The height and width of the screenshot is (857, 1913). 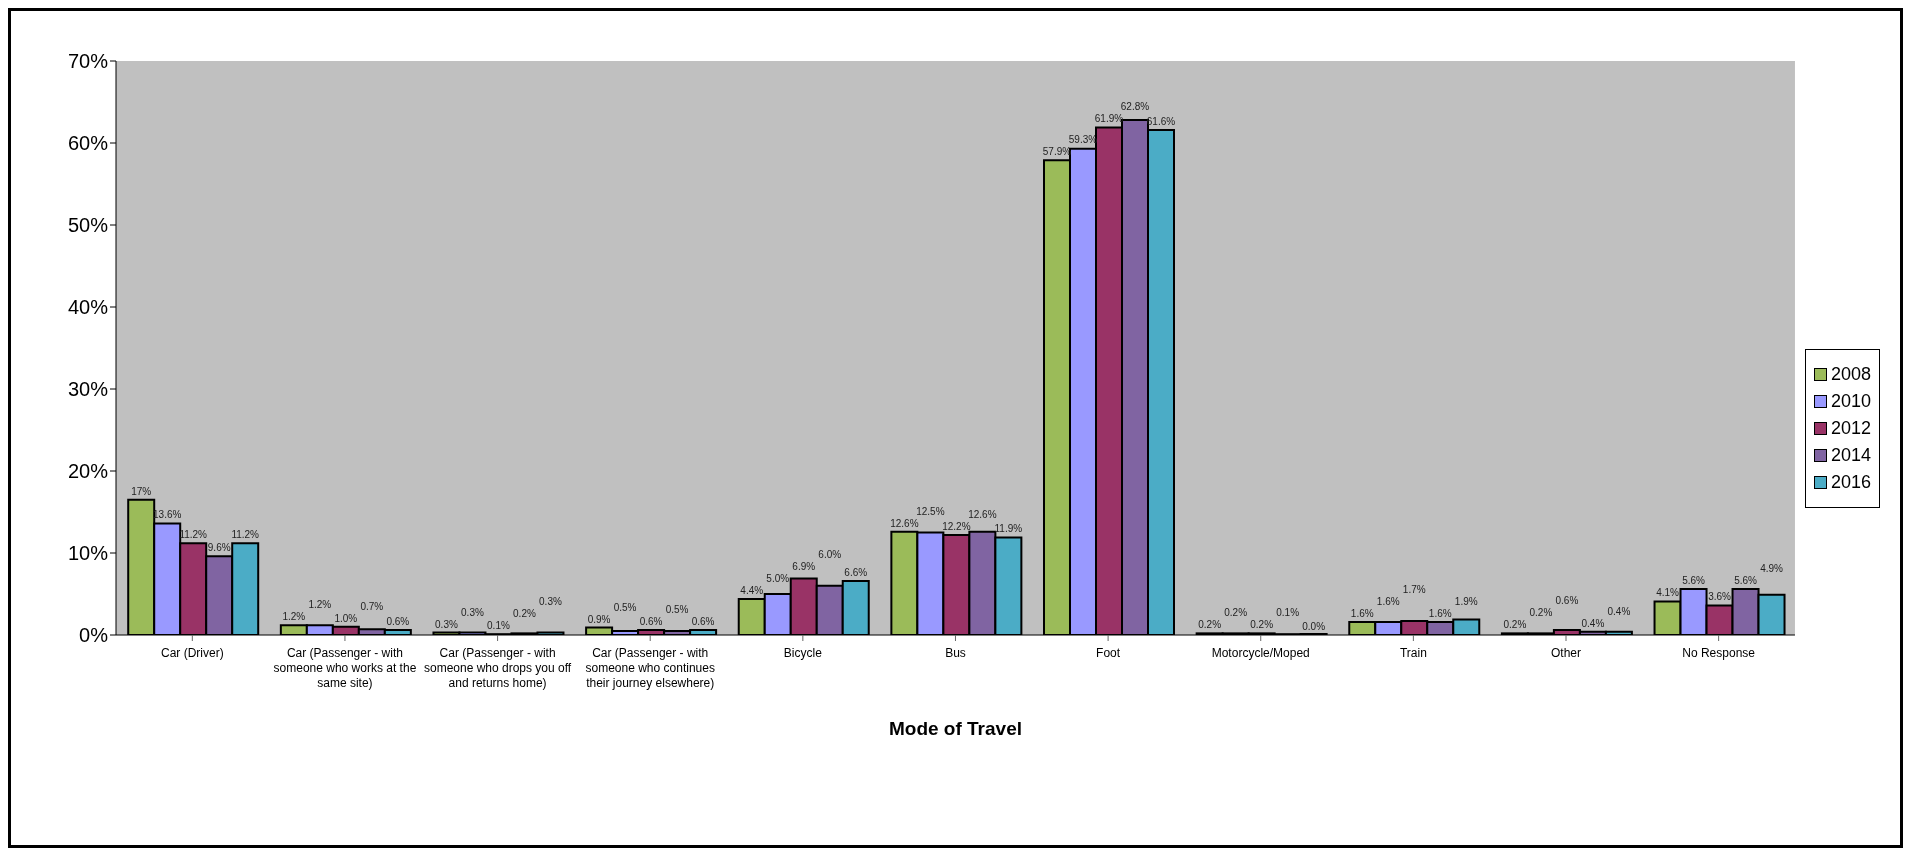 What do you see at coordinates (1008, 529) in the screenshot?
I see `data-label: 11.9%` at bounding box center [1008, 529].